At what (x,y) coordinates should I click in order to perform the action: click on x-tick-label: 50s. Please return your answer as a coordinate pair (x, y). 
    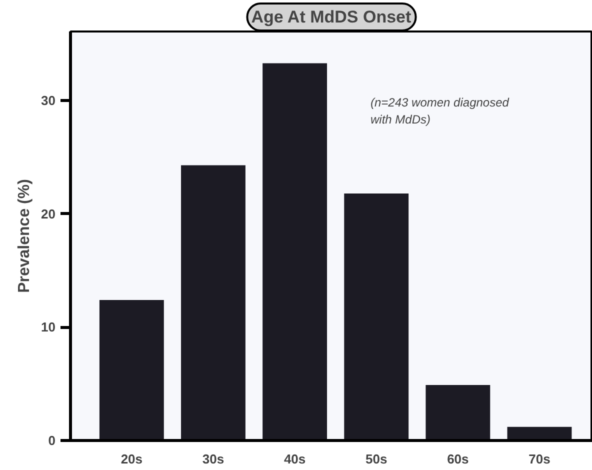
    Looking at the image, I should click on (377, 459).